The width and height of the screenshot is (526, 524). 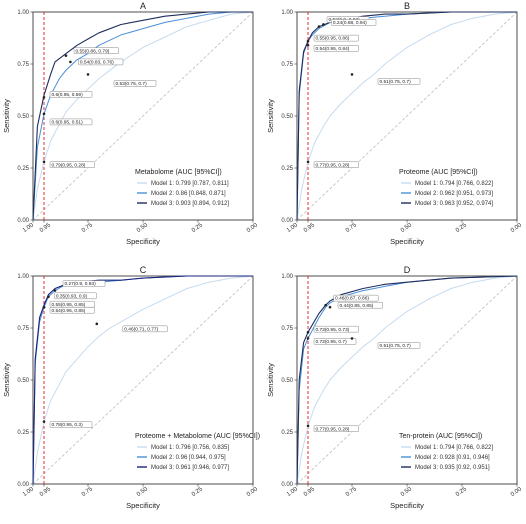 I want to click on legend-entry-model-1: Model 1: 0.799 [0.787, 0.811], so click(x=190, y=184).